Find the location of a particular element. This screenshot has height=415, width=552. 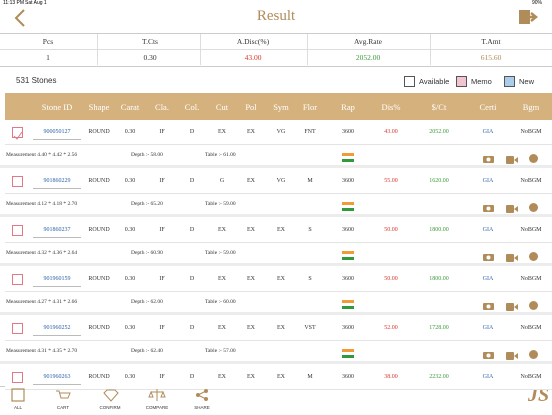

cell: ROUND is located at coordinates (99, 328).